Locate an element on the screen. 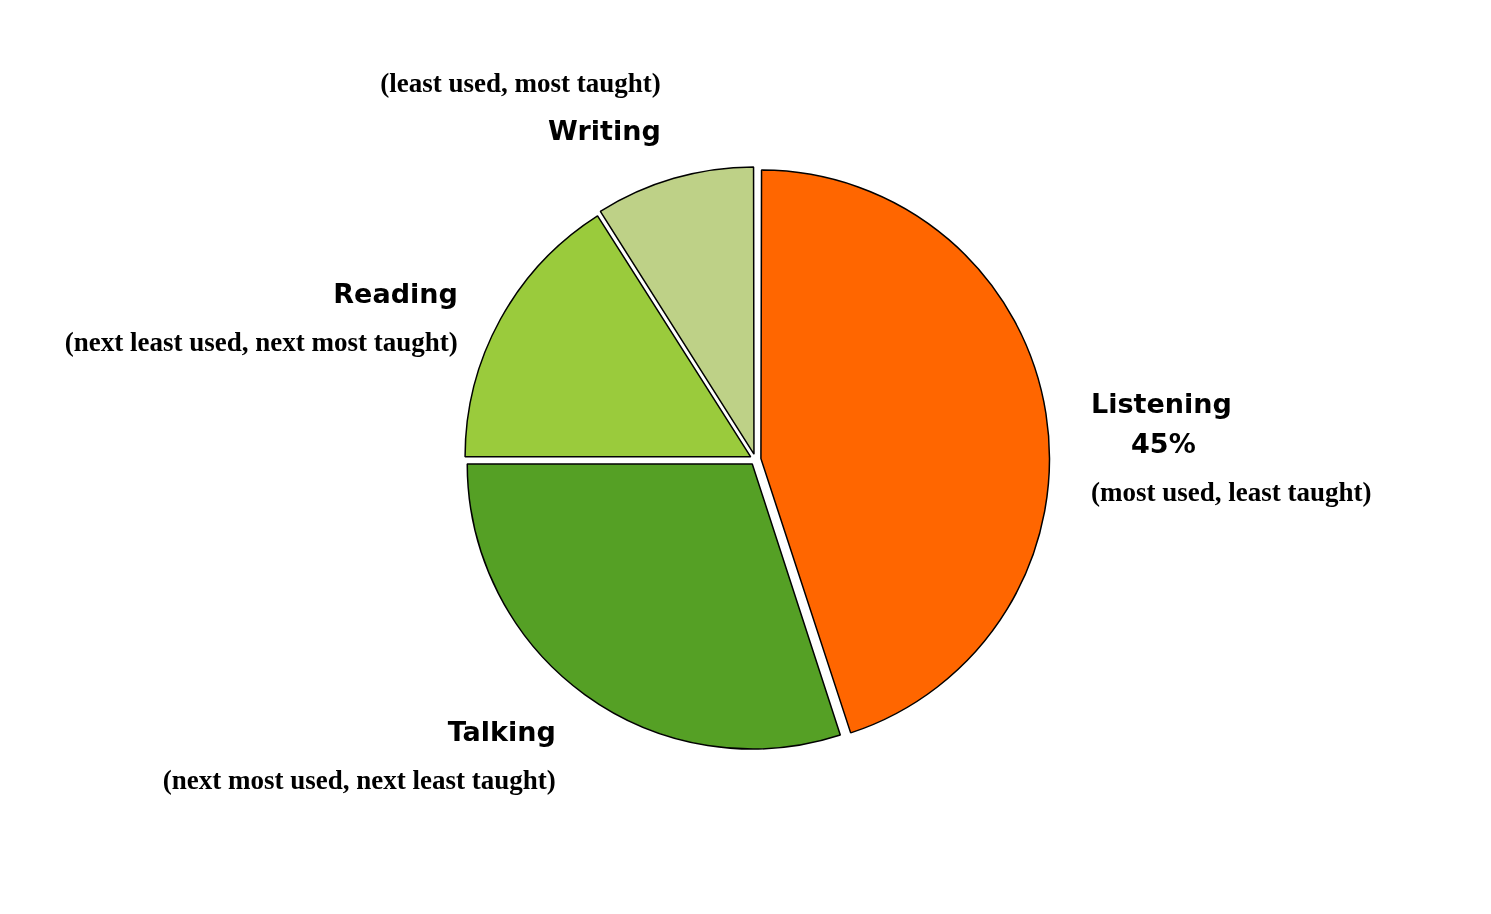 The image size is (1491, 914). slice-label: Talking is located at coordinates (501, 732).